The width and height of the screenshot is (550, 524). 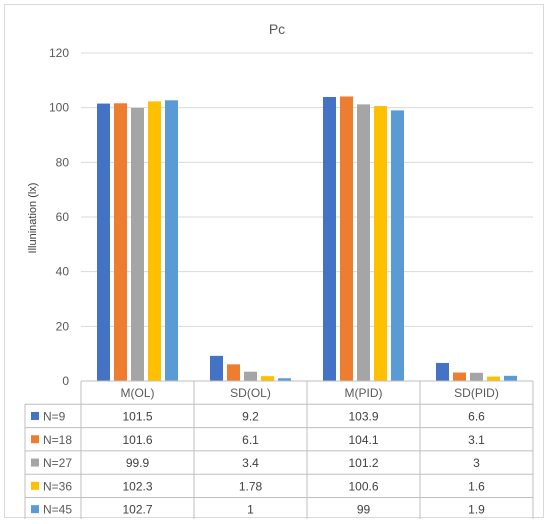 I want to click on chart-title: Pc, so click(x=277, y=29).